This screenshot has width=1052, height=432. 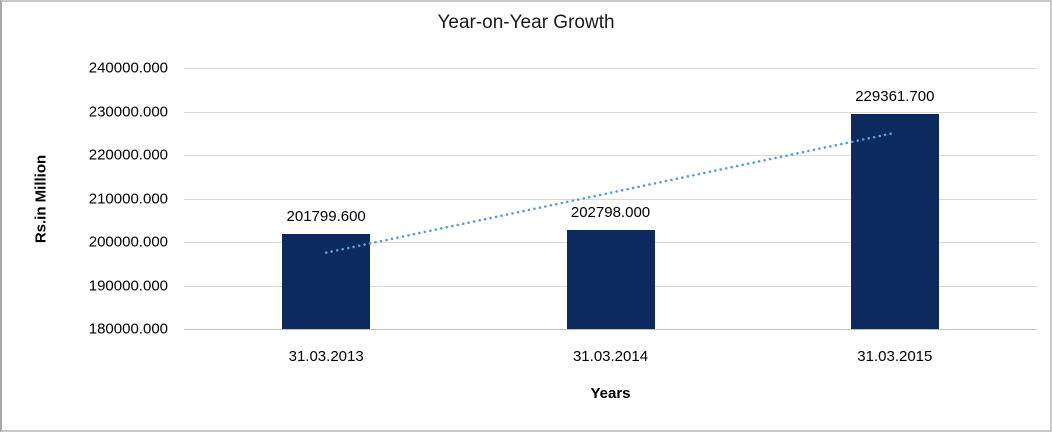 What do you see at coordinates (326, 281) in the screenshot?
I see `bar-31.03.2013` at bounding box center [326, 281].